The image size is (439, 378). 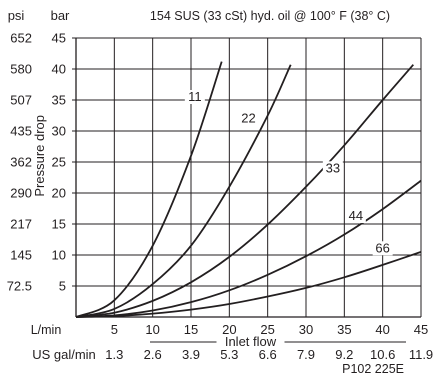 I want to click on y-secondary-tick-label: 72.5, so click(x=19, y=286).